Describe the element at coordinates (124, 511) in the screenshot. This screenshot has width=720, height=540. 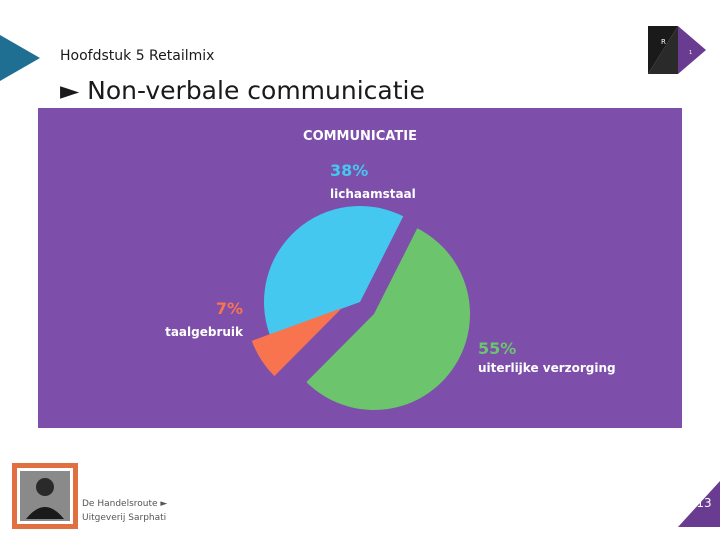
I see `publisher-name: De Handelsroute ► Uitgeverij Sarphati` at that location.